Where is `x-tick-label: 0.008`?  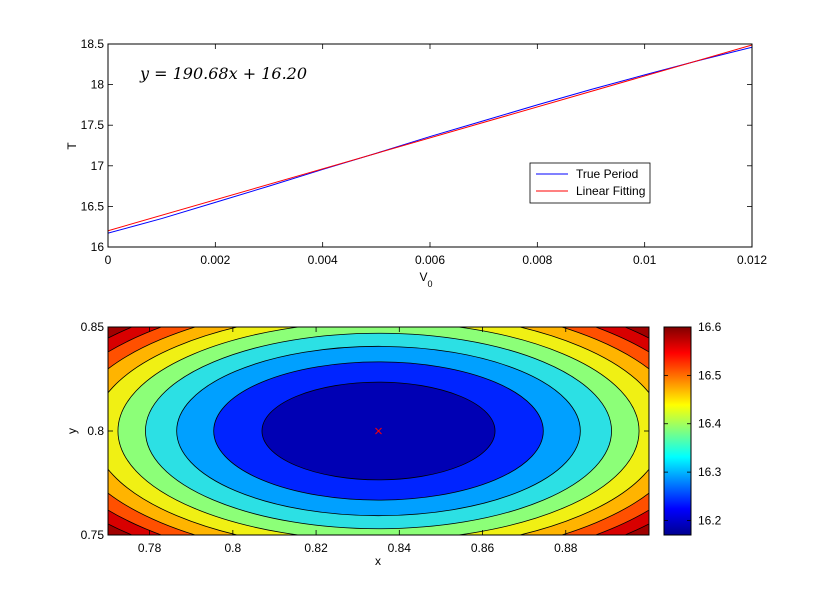 x-tick-label: 0.008 is located at coordinates (537, 260).